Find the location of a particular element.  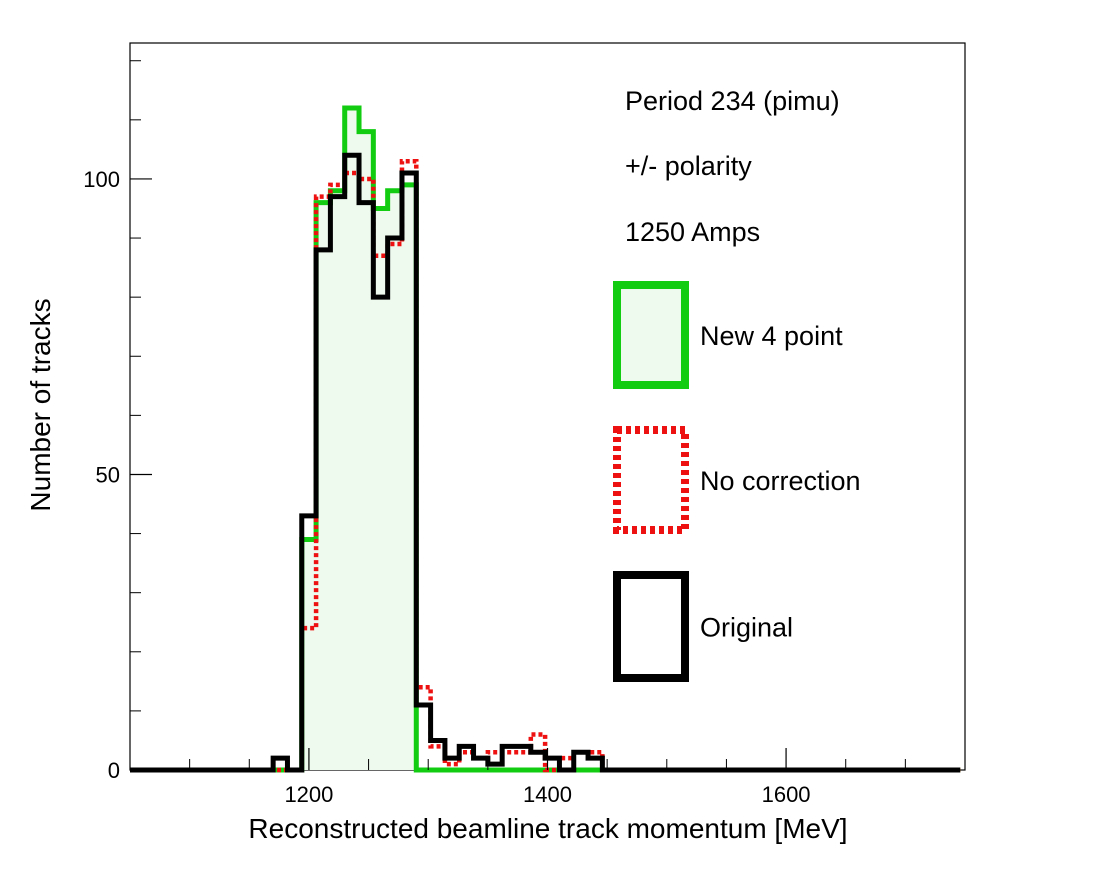

y-tick-label: 50 is located at coordinates (108, 474).